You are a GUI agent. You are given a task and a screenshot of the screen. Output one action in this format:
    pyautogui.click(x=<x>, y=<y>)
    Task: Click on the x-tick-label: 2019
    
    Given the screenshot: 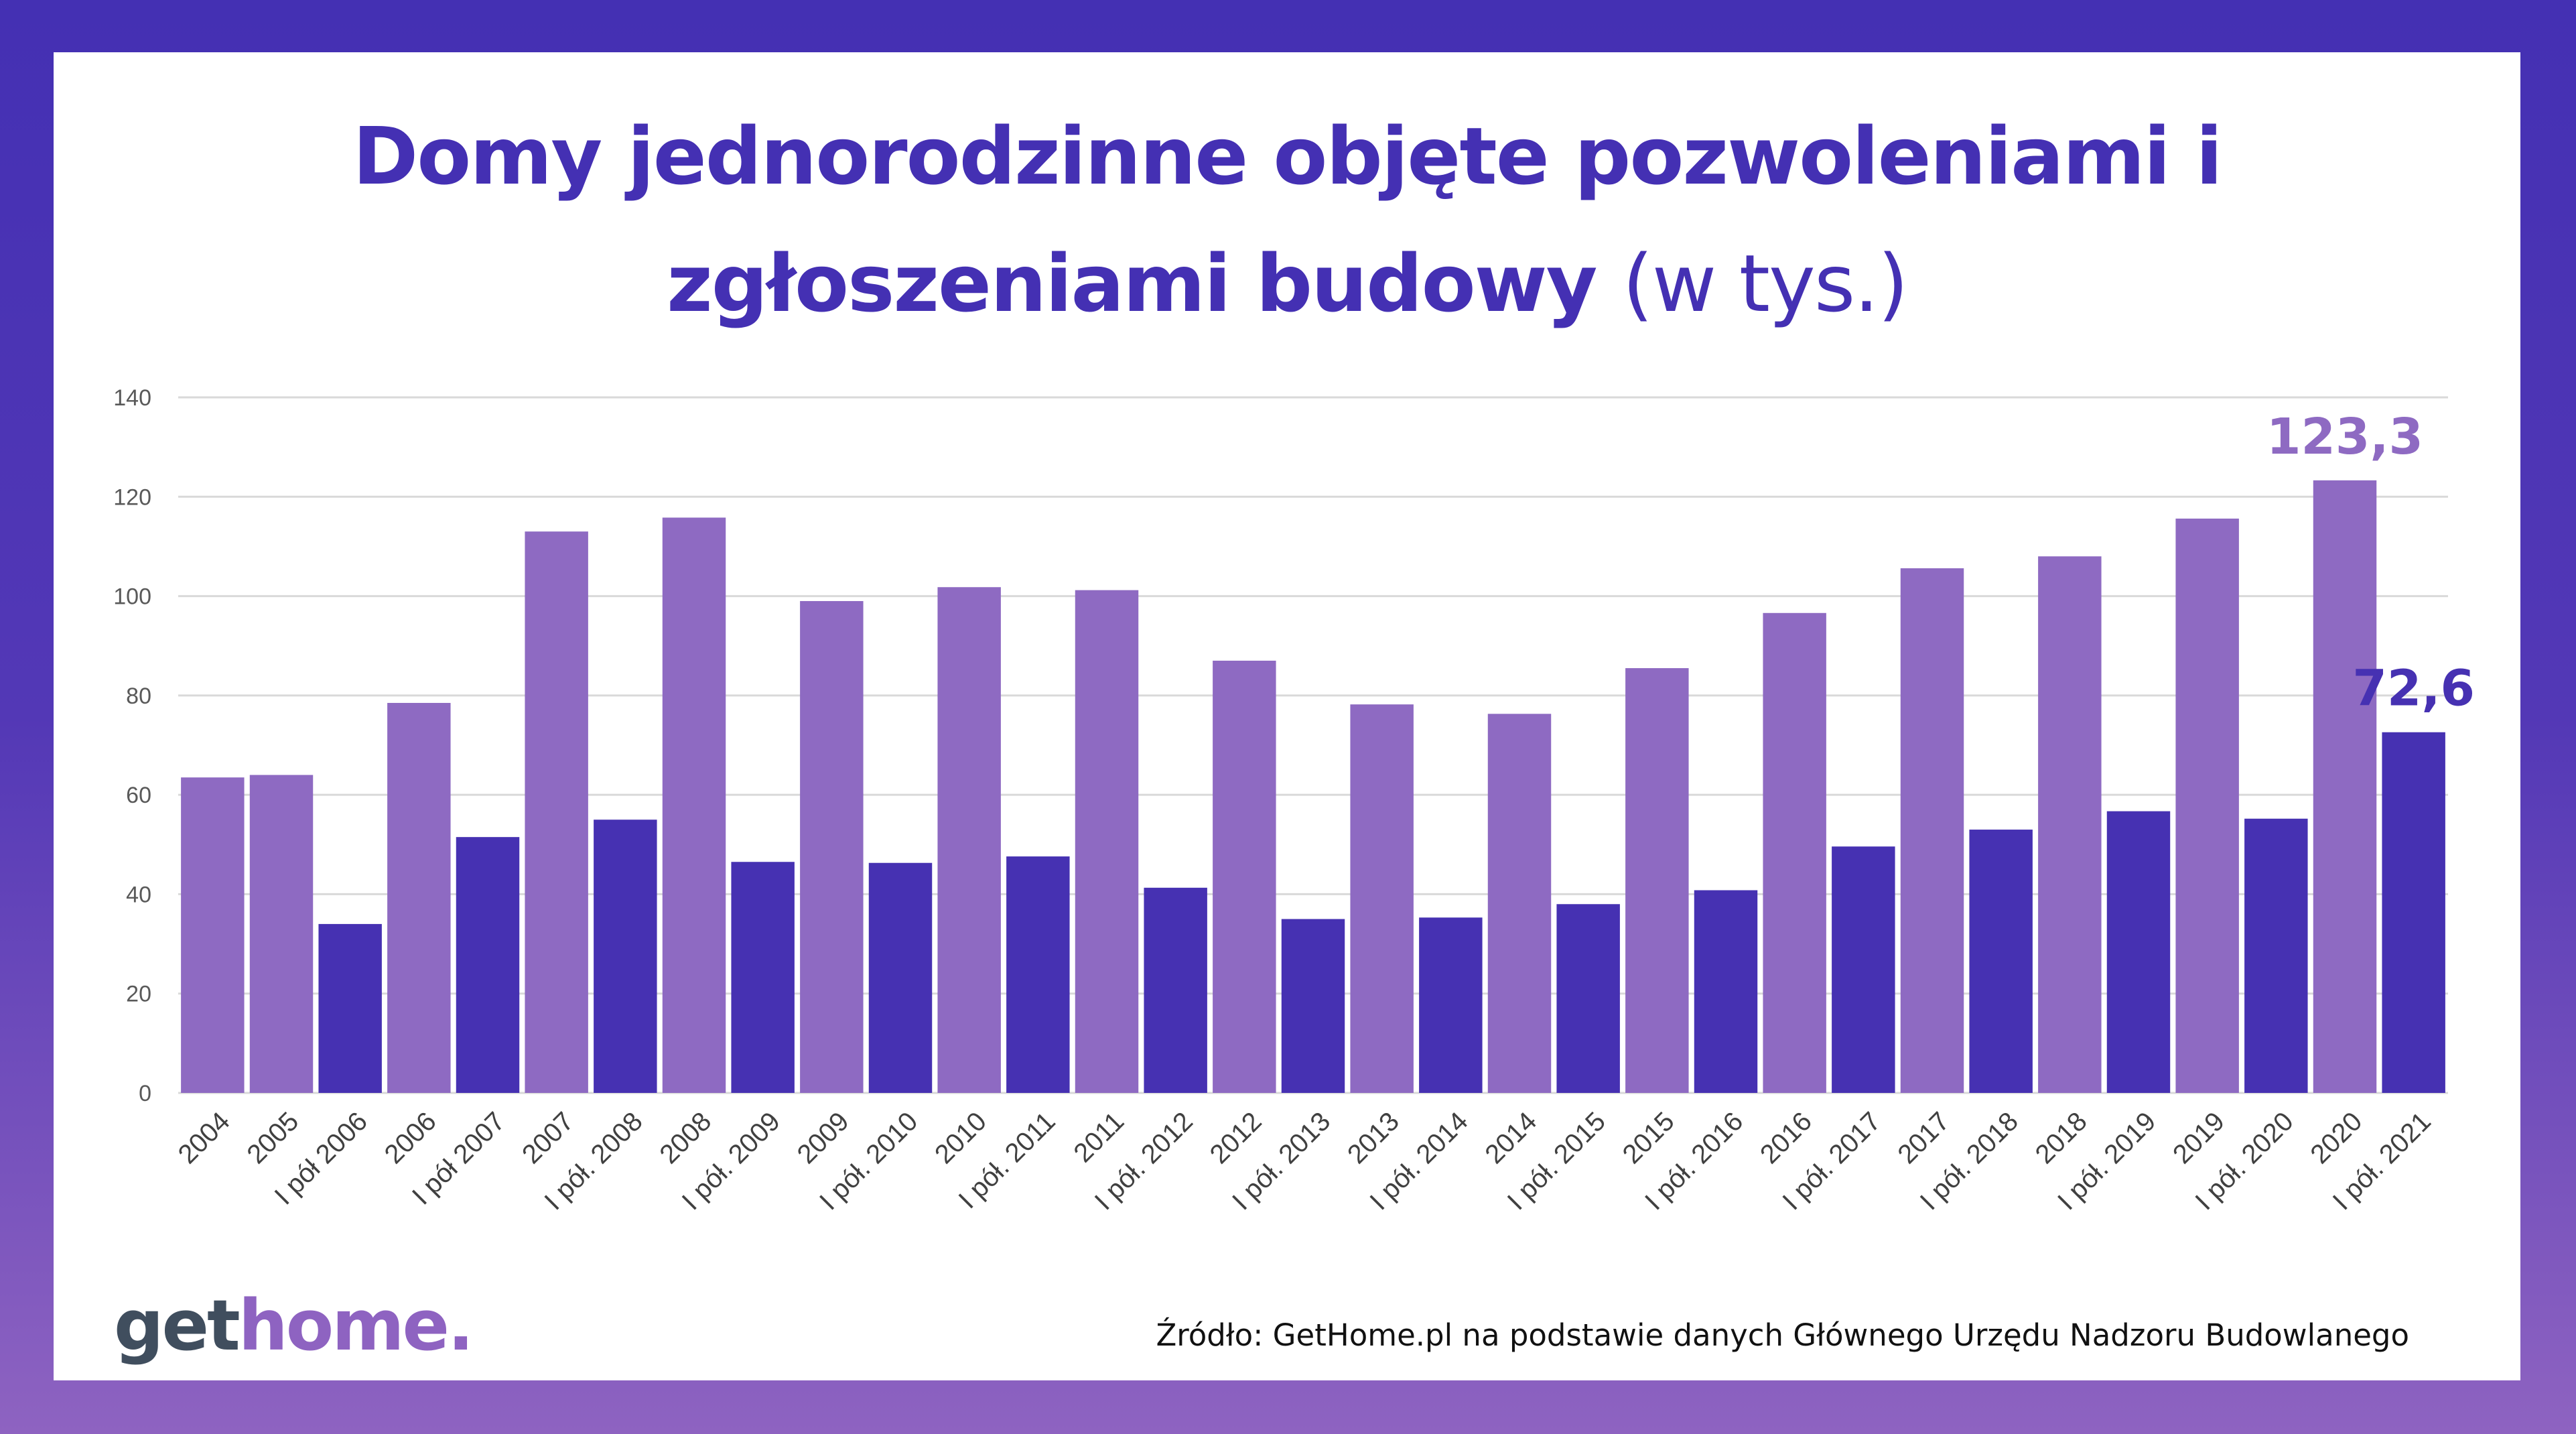 What is the action you would take?
    pyautogui.click(x=2198, y=1138)
    